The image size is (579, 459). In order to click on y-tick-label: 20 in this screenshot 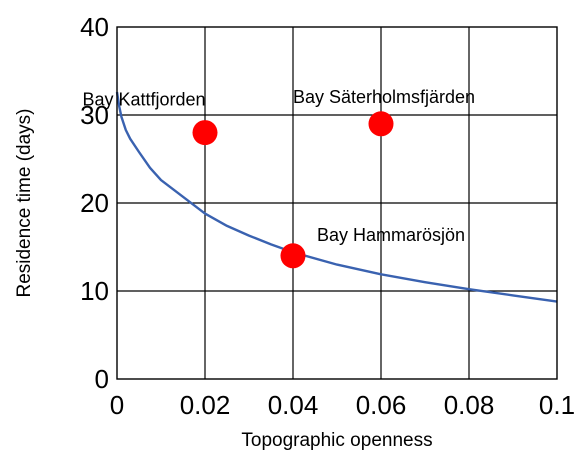, I will do `click(94, 203)`.